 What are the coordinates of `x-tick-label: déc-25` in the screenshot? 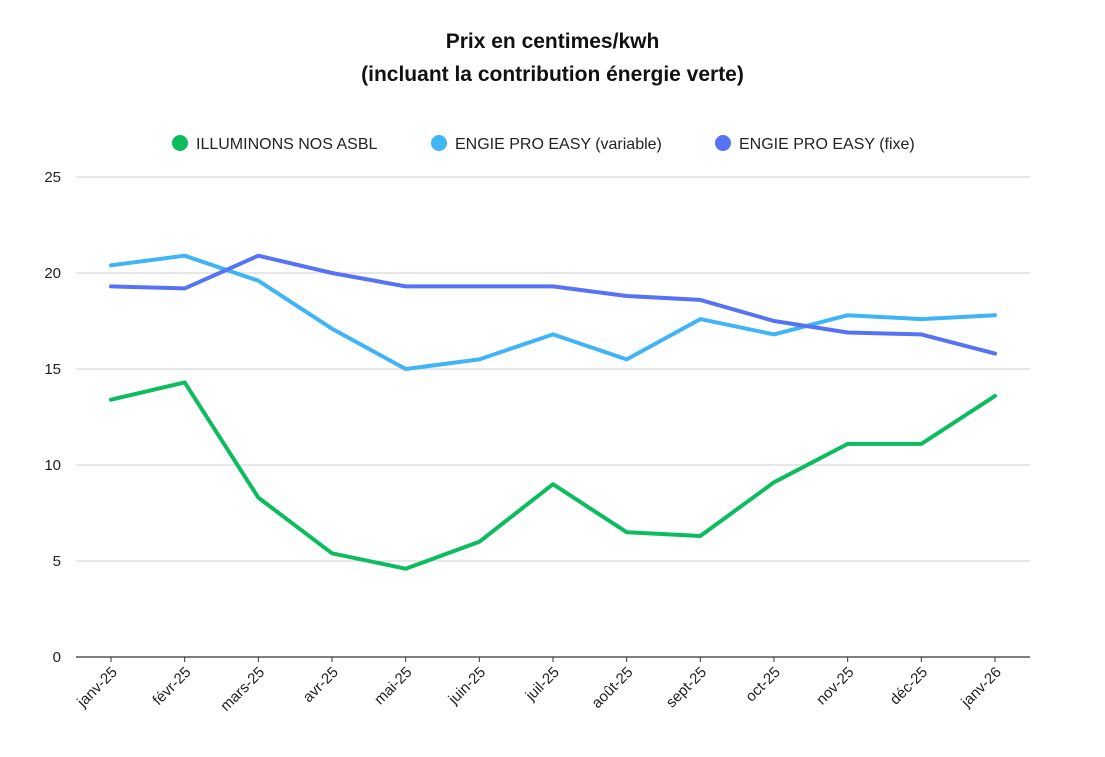 It's located at (909, 686).